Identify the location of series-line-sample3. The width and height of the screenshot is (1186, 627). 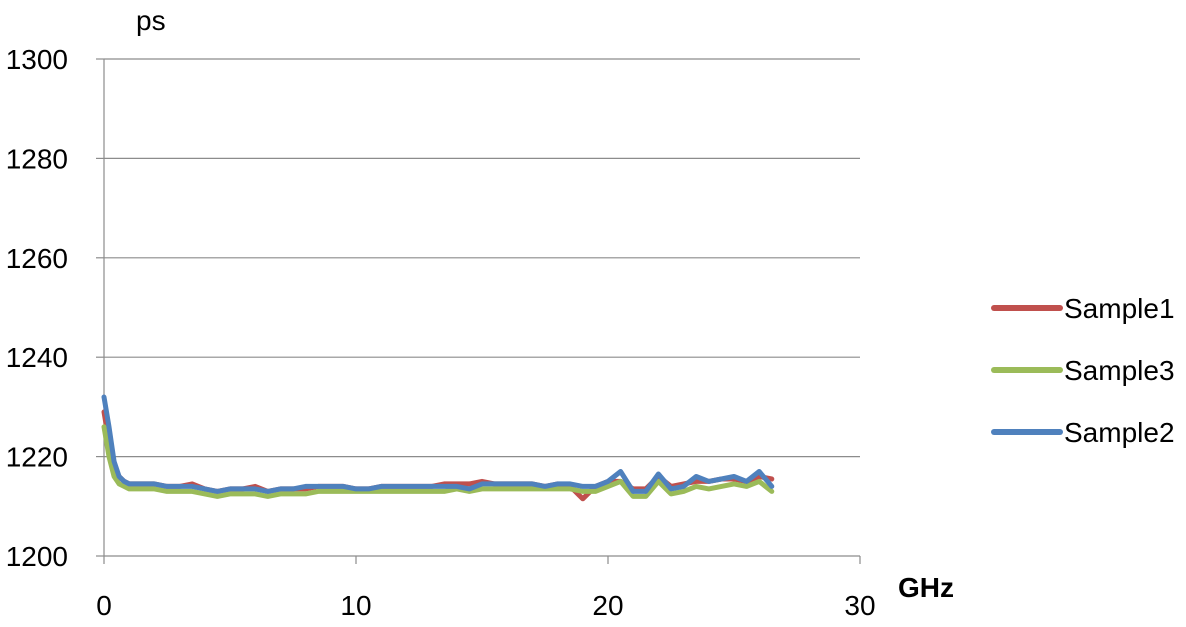
(438, 461).